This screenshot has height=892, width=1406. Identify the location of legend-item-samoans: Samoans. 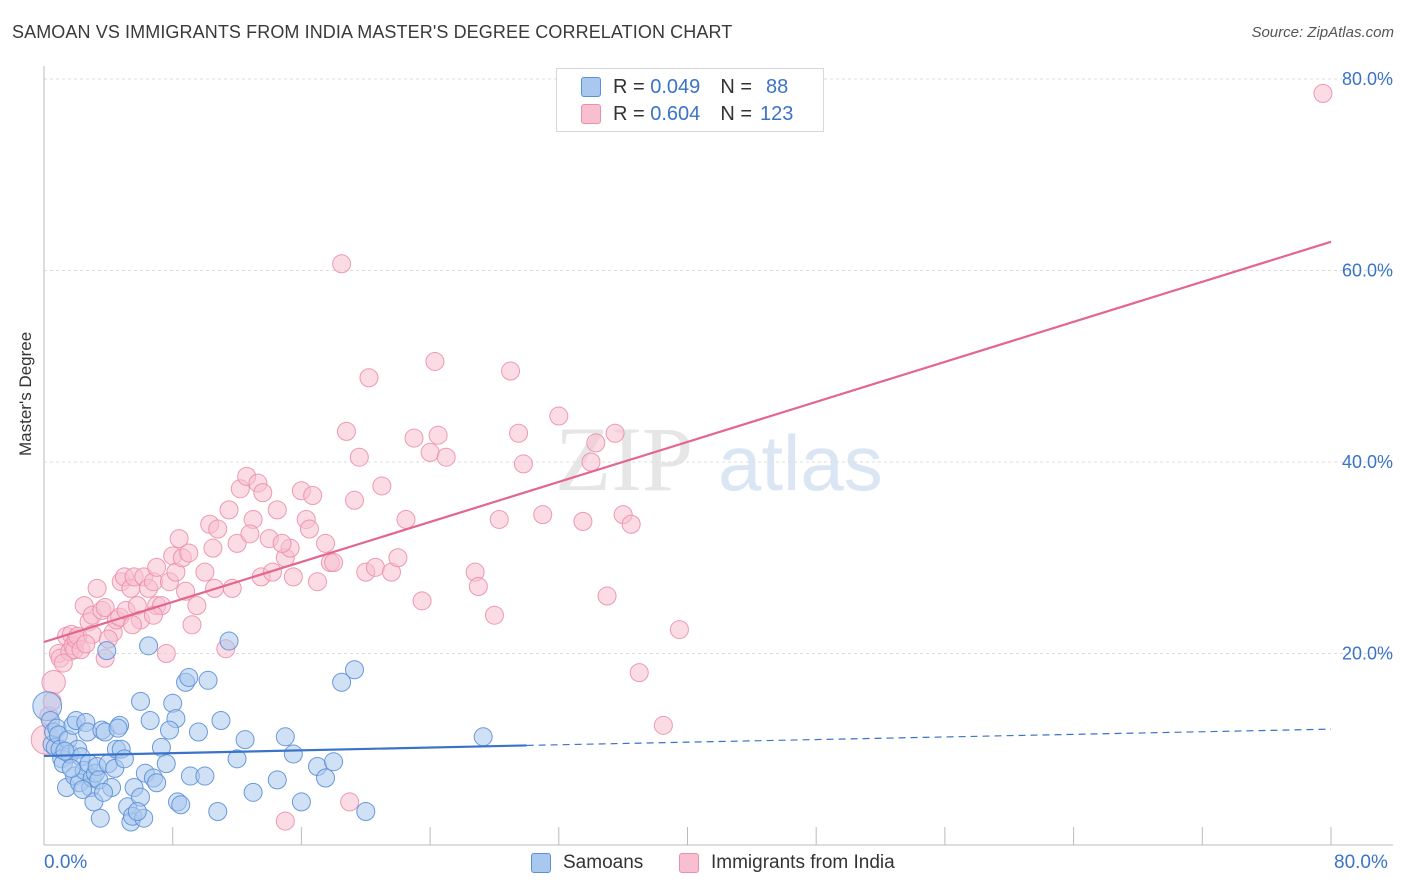
(587, 863).